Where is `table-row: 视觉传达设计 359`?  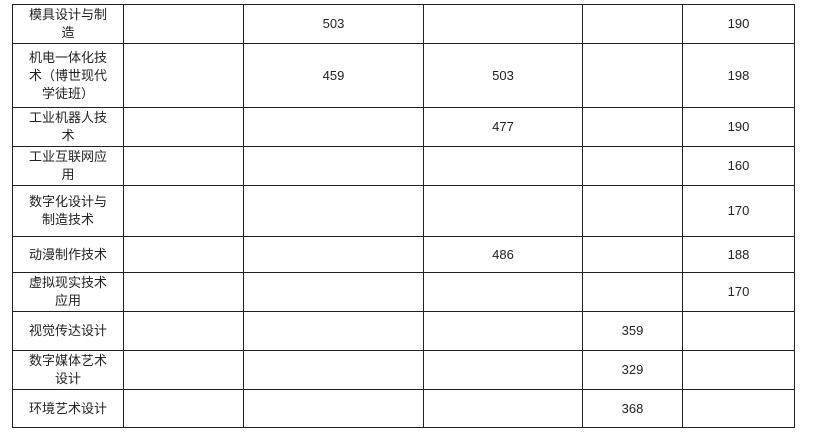 table-row: 视觉传达设计 359 is located at coordinates (403, 331).